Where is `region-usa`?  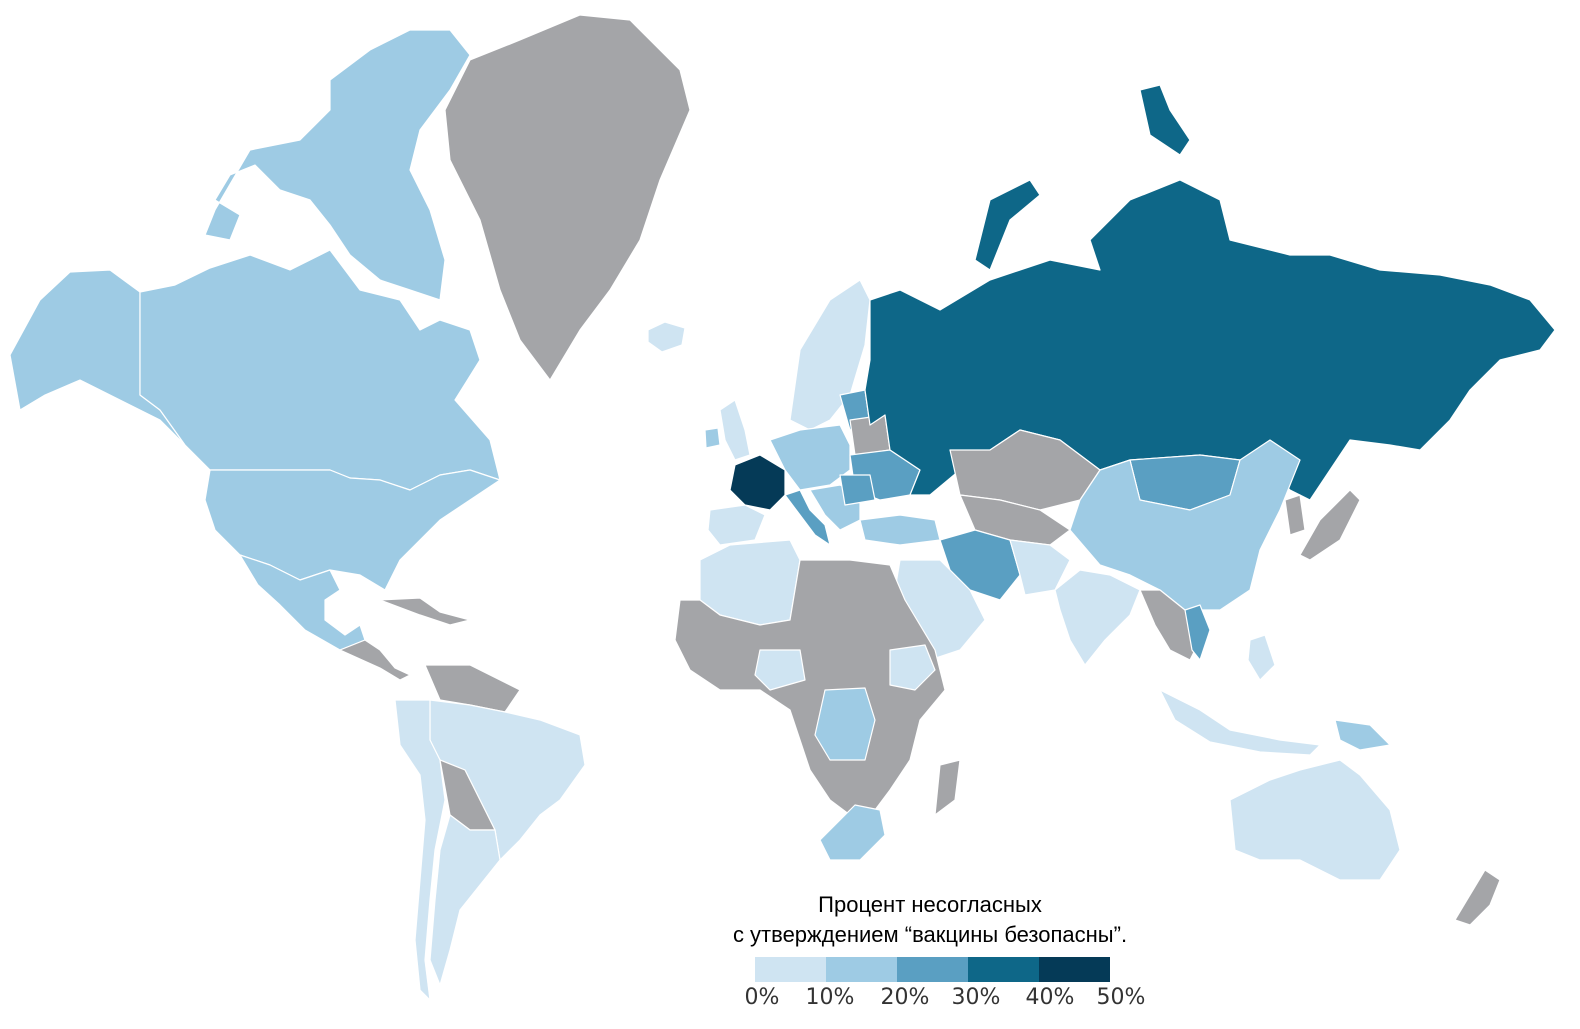 region-usa is located at coordinates (352, 530).